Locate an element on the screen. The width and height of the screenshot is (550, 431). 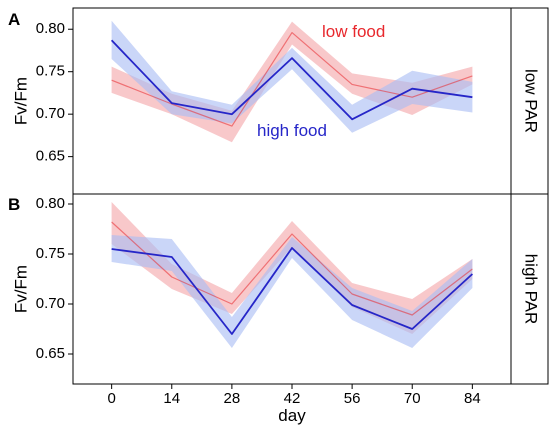
panel-label-a: A is located at coordinates (14, 19).